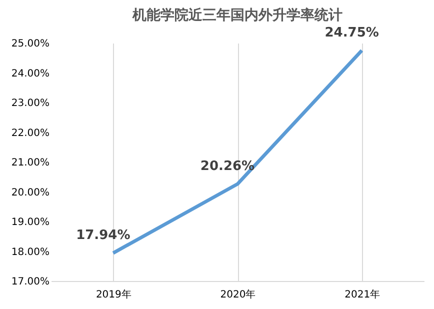  I want to click on y-tick-label: 17.00%, so click(30, 282).